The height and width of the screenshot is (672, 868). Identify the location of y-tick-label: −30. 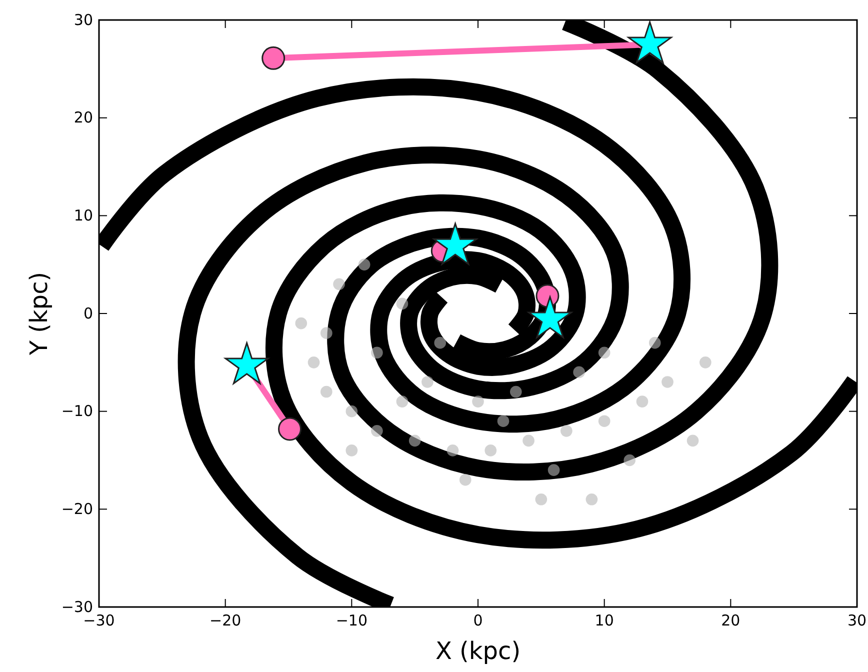
(77, 607).